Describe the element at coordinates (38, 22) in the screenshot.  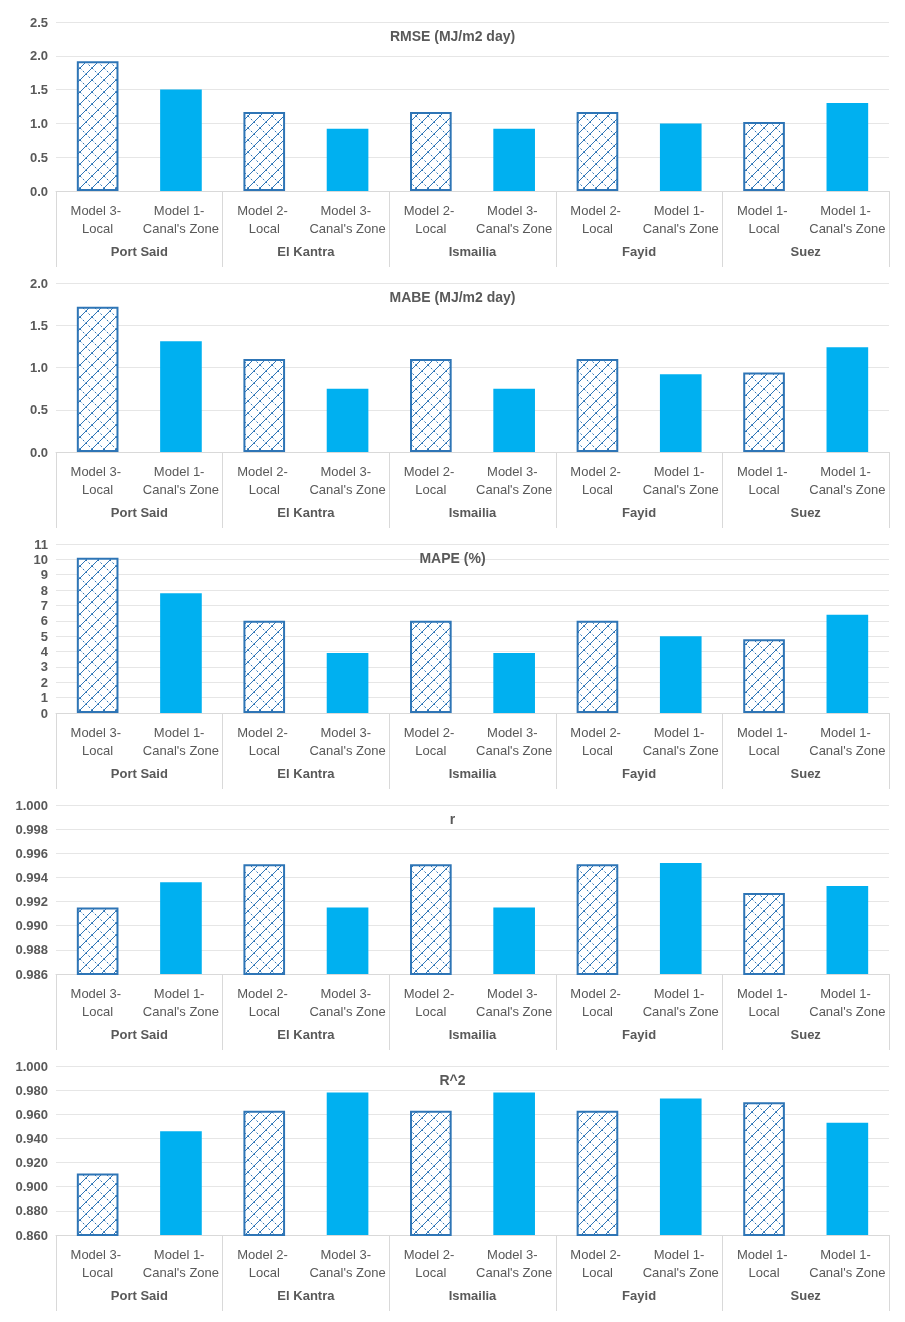
I see `y-tick-label: 2.5` at that location.